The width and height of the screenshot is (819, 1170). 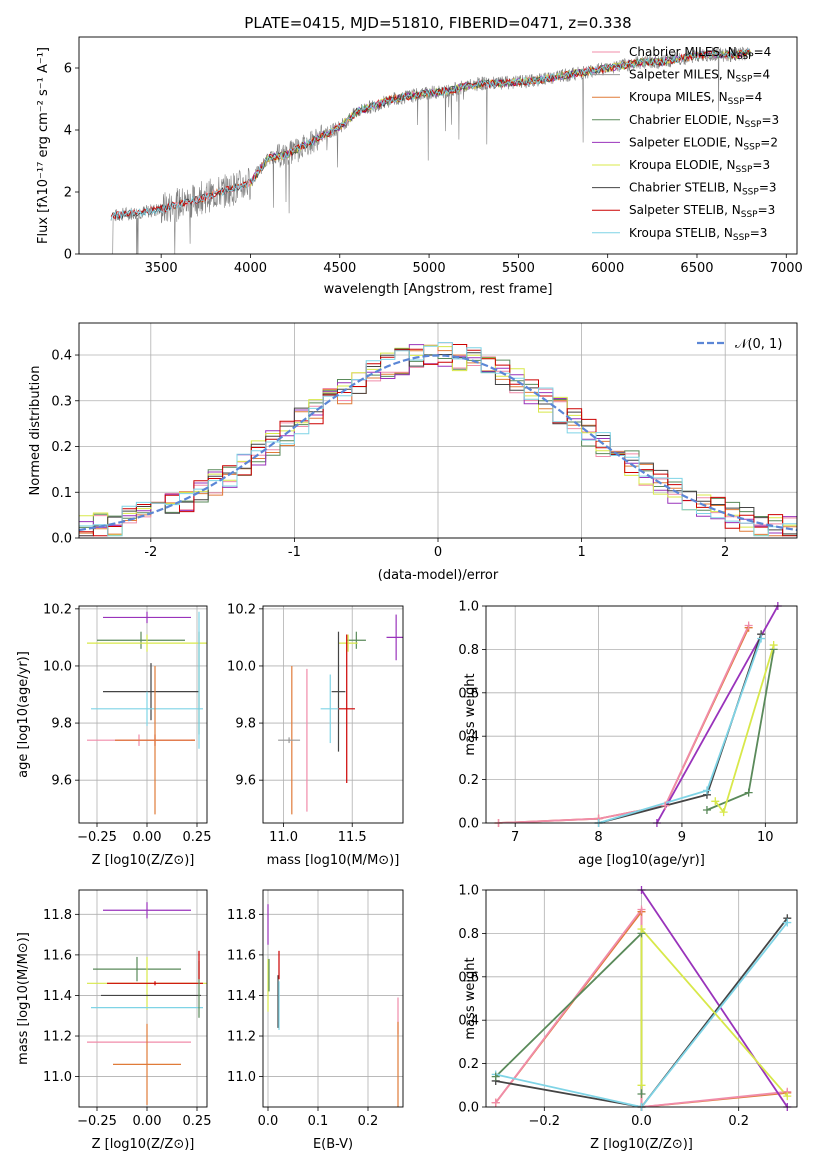 I want to click on x-tick-label: 7000, so click(x=786, y=268).